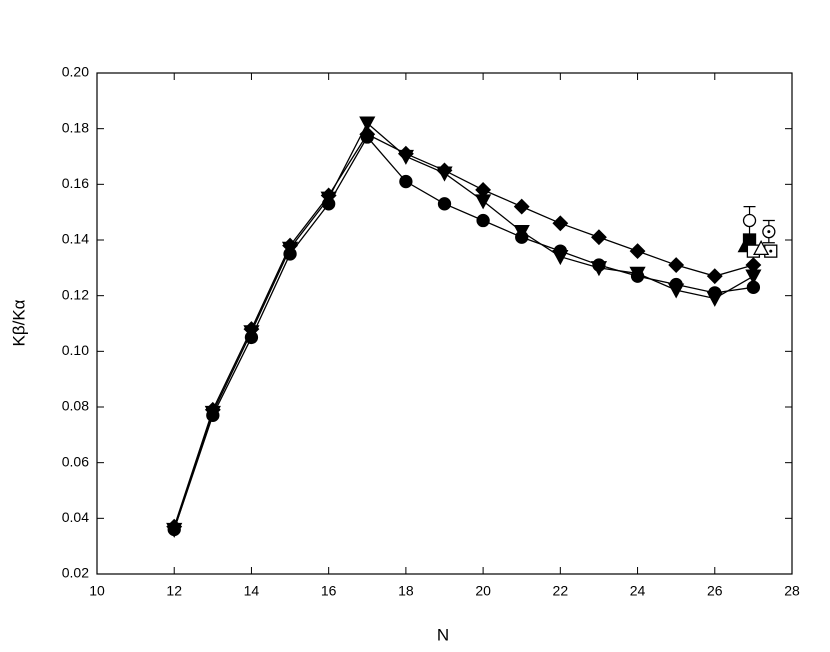  I want to click on y-tick-label: 0.08, so click(75, 406).